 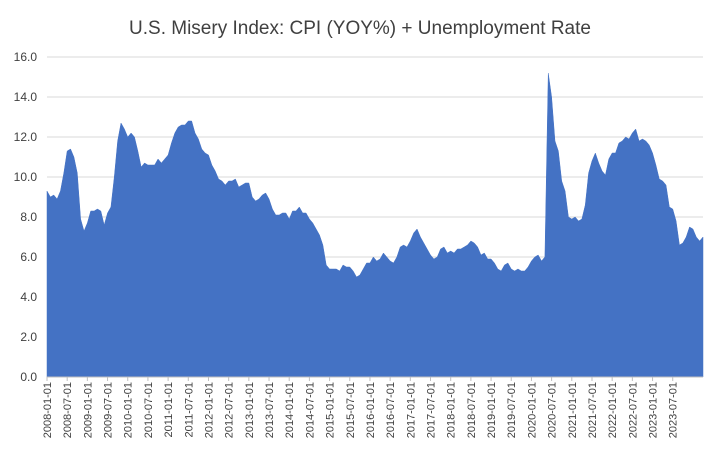 I want to click on x-tick-label: 2022-01-01, so click(x=613, y=410).